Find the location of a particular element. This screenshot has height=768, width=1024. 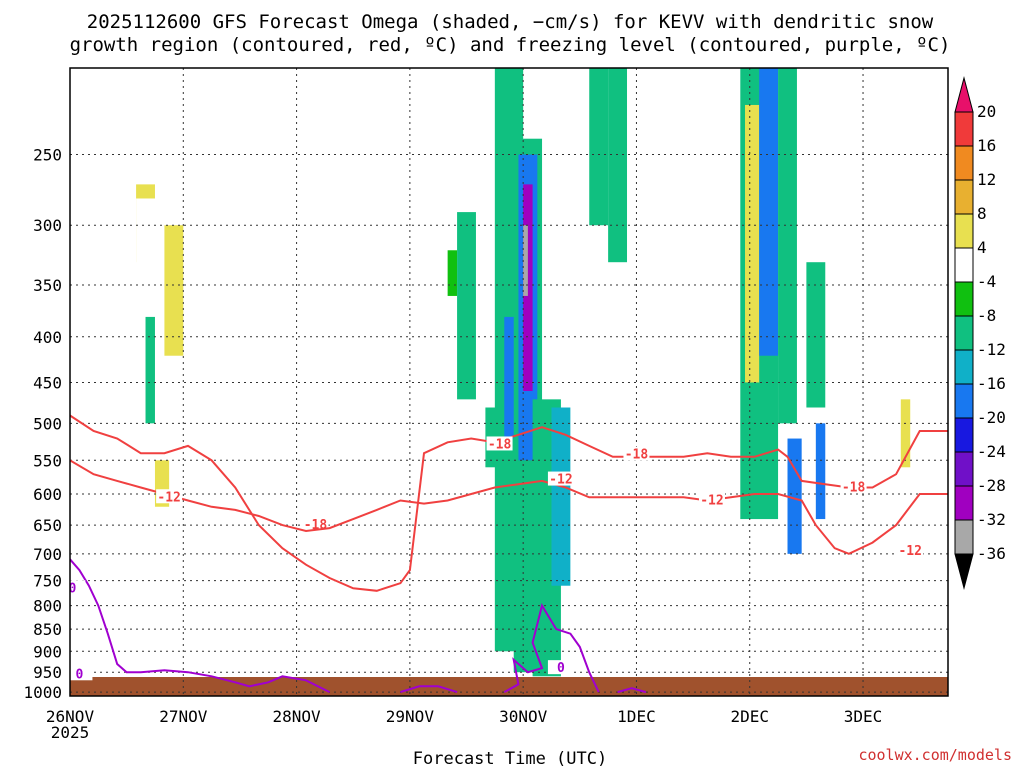

contour-label-2-2: 0 is located at coordinates (561, 668).